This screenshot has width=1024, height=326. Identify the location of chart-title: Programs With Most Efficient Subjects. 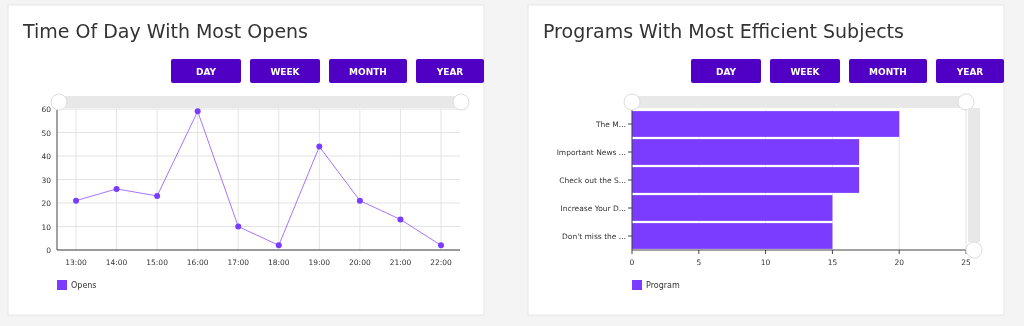
(723, 31).